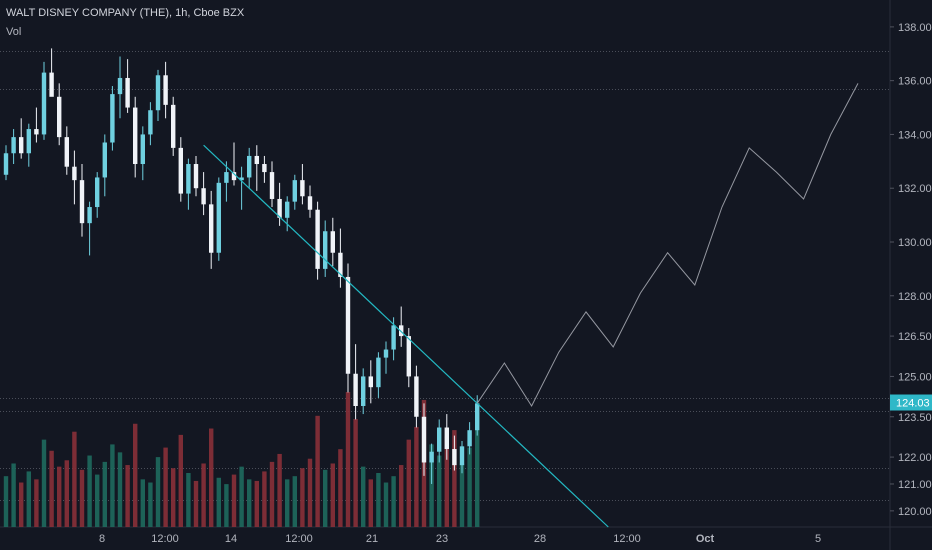  What do you see at coordinates (915, 418) in the screenshot?
I see `price-tick-label: 123.50` at bounding box center [915, 418].